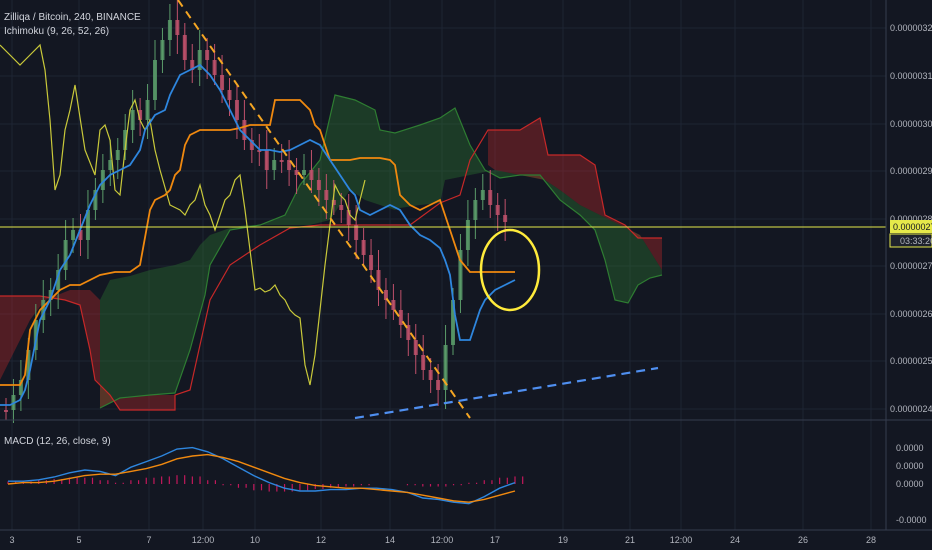 This screenshot has width=932, height=550. Describe the element at coordinates (57, 441) in the screenshot. I see `macd-legend: MACD (12, 26, close, 9)` at that location.